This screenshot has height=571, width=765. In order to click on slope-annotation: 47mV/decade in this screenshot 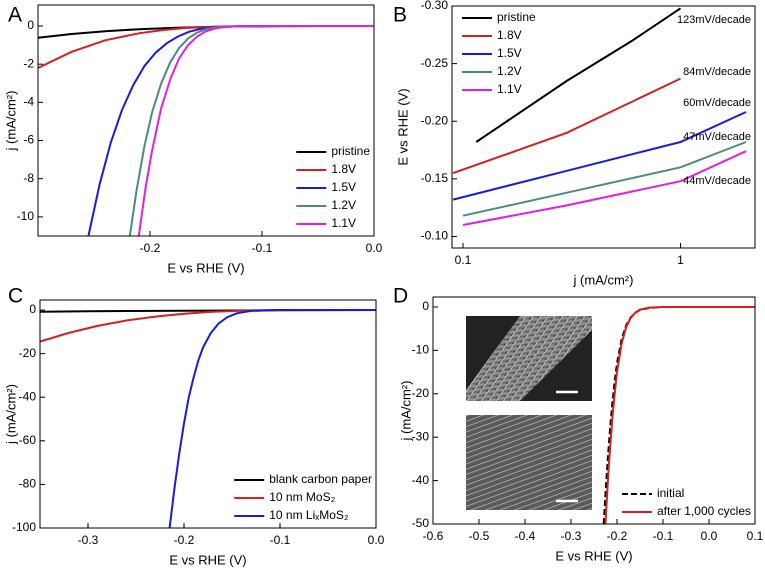, I will do `click(717, 137)`.